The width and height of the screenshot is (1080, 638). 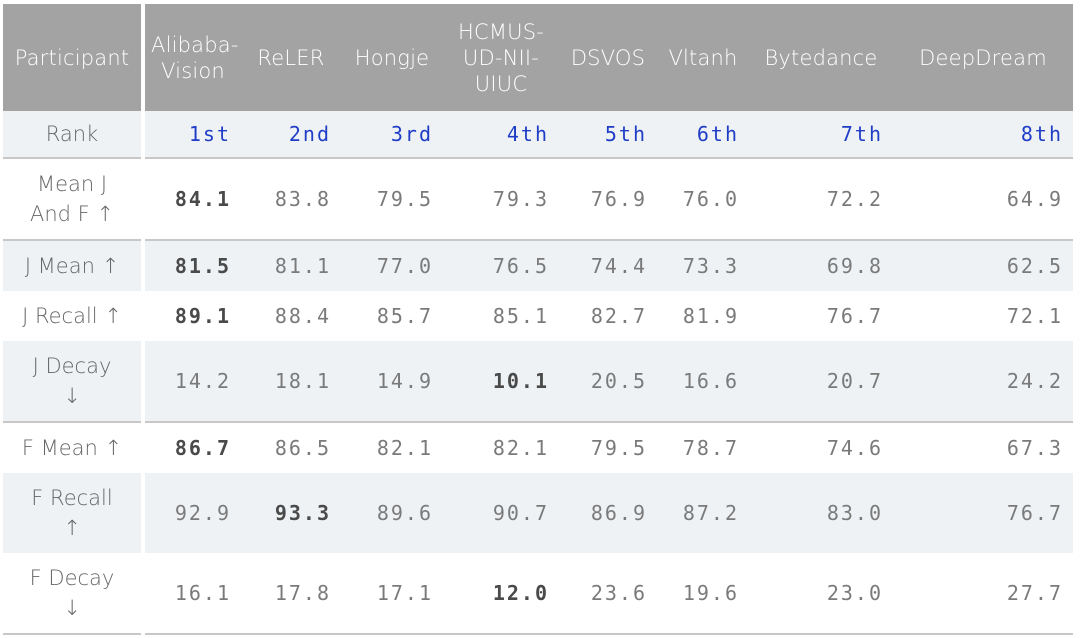 I want to click on value-cell: 85.7, so click(x=392, y=316).